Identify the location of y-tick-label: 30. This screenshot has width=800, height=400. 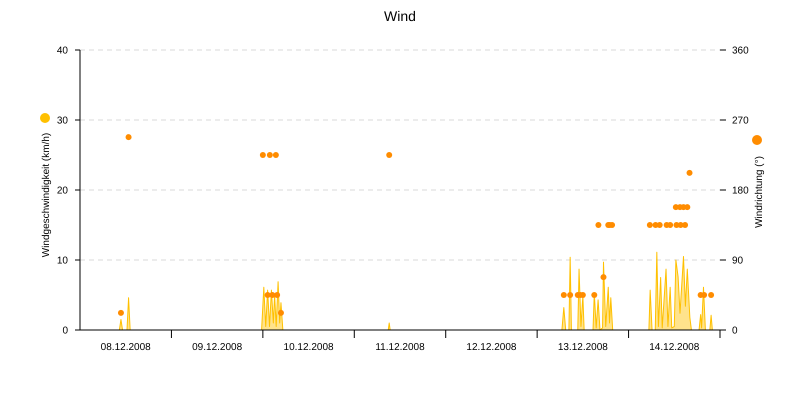
(62, 121).